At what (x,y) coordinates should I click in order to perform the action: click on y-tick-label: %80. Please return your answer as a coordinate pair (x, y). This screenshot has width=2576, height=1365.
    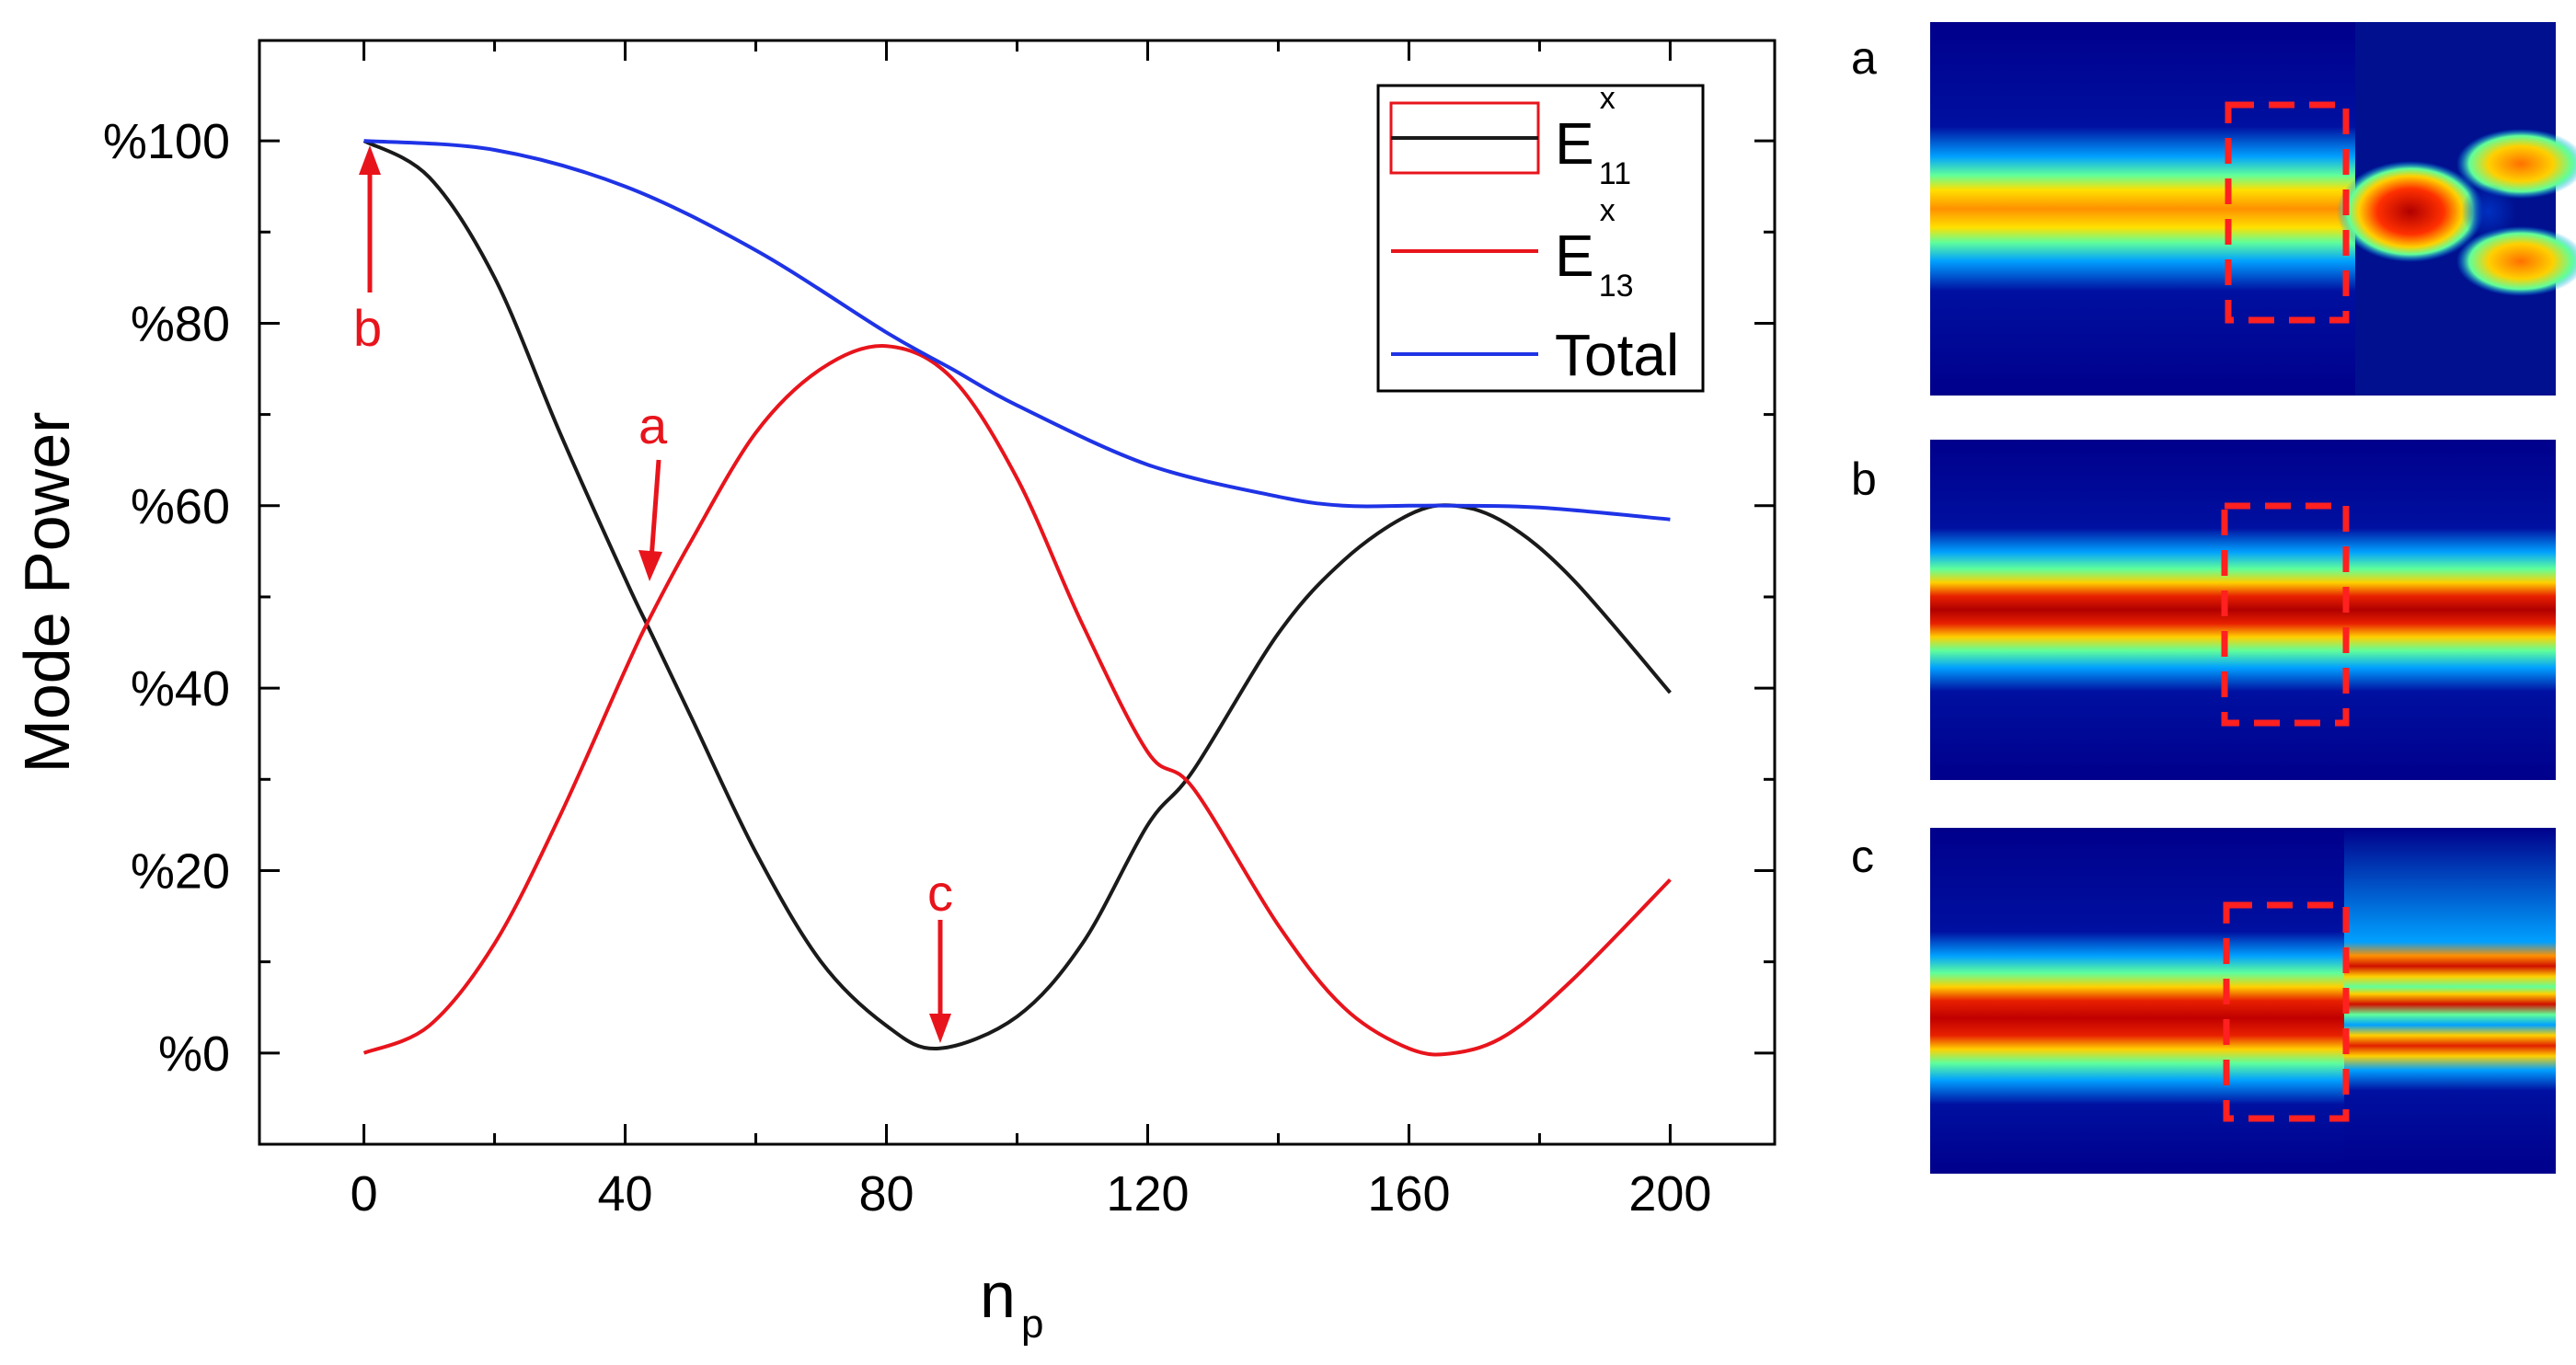
    Looking at the image, I should click on (180, 323).